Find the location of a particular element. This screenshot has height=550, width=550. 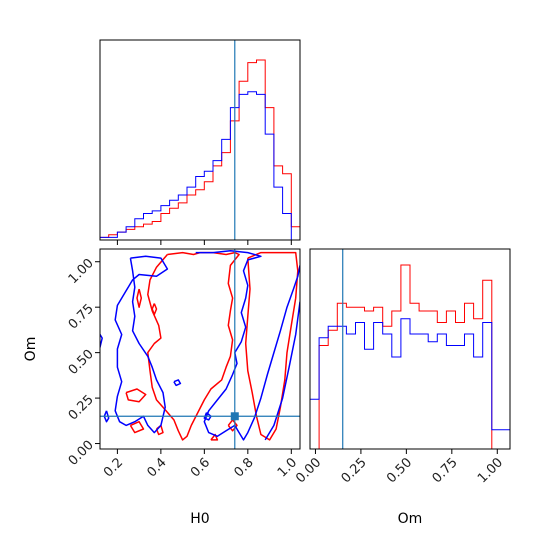

contour-truth-marker is located at coordinates (234, 416).